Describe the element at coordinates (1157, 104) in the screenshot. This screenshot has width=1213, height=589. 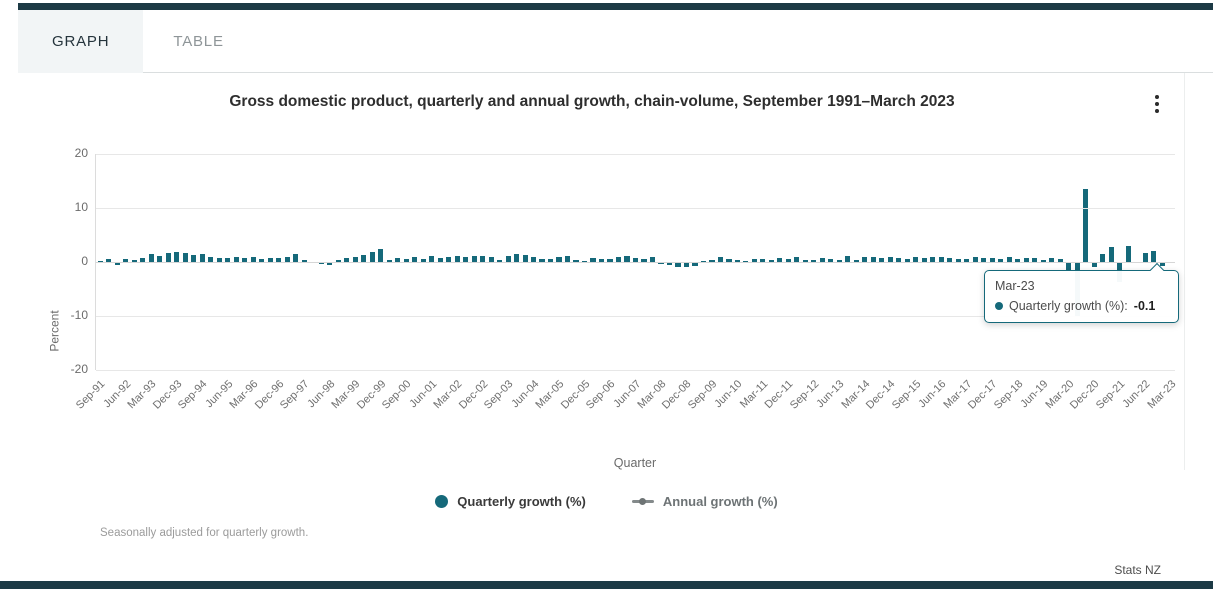
I see `chart-options-button` at that location.